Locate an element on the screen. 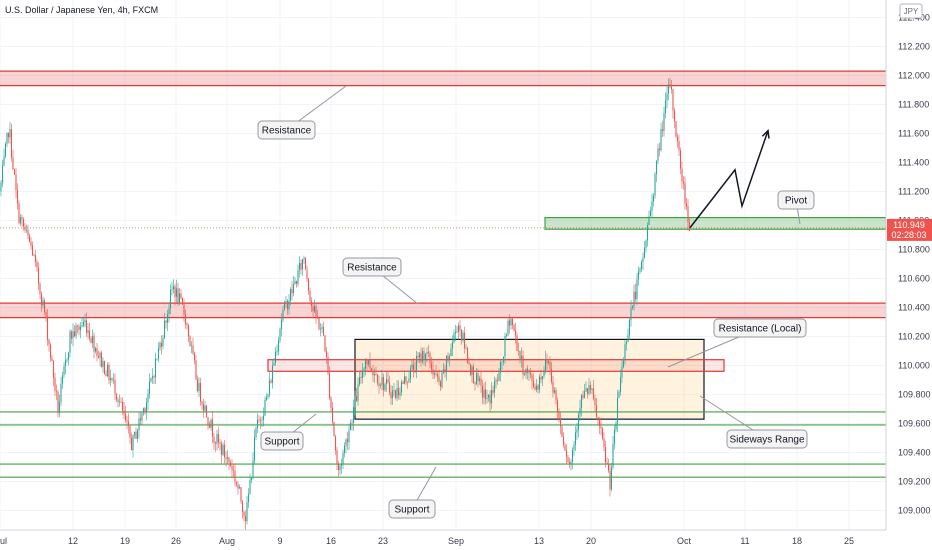 This screenshot has height=550, width=932. callout-support-lower-box is located at coordinates (412, 509).